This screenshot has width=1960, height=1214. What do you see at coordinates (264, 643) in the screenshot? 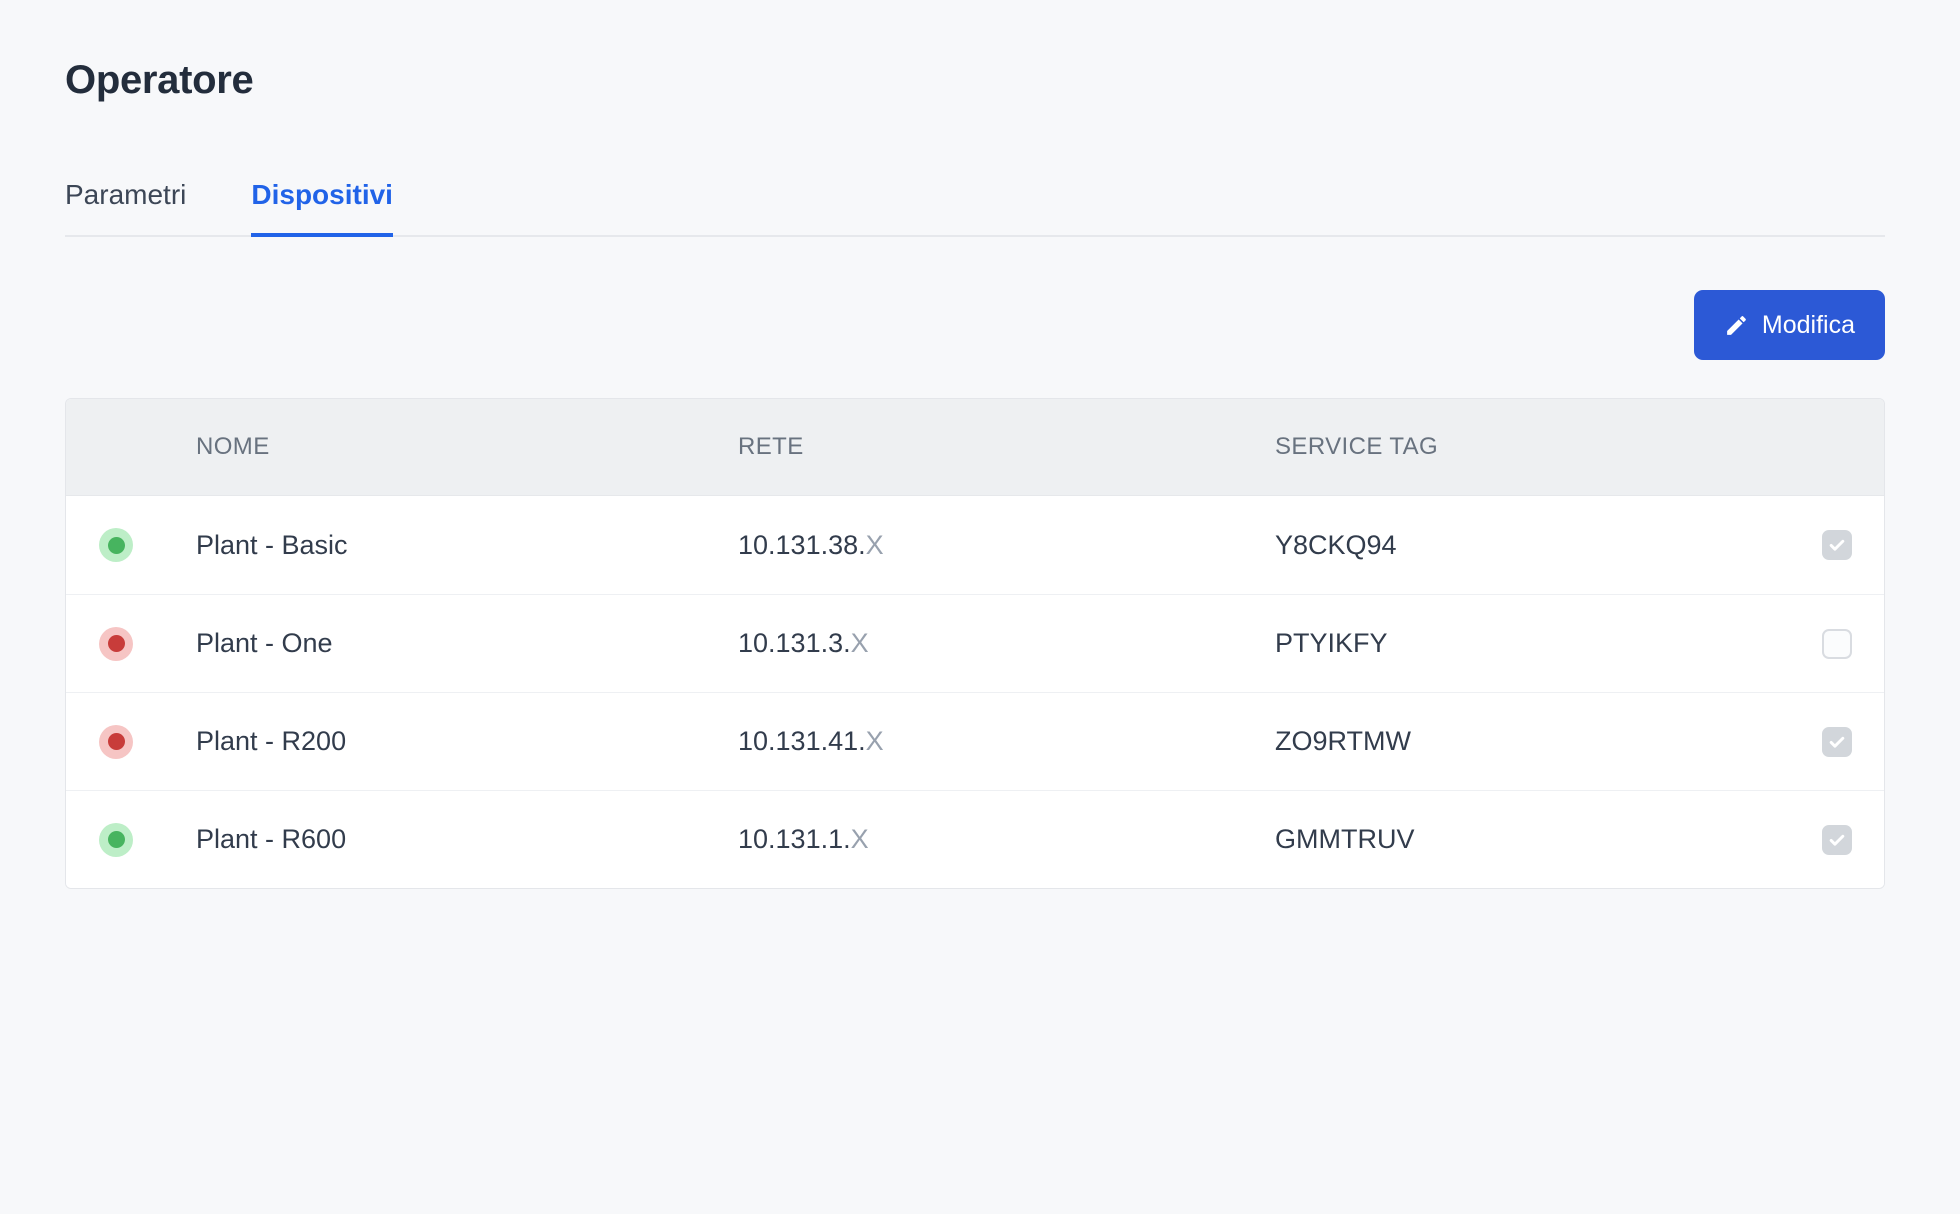
I see `device-name: Plant - One` at bounding box center [264, 643].